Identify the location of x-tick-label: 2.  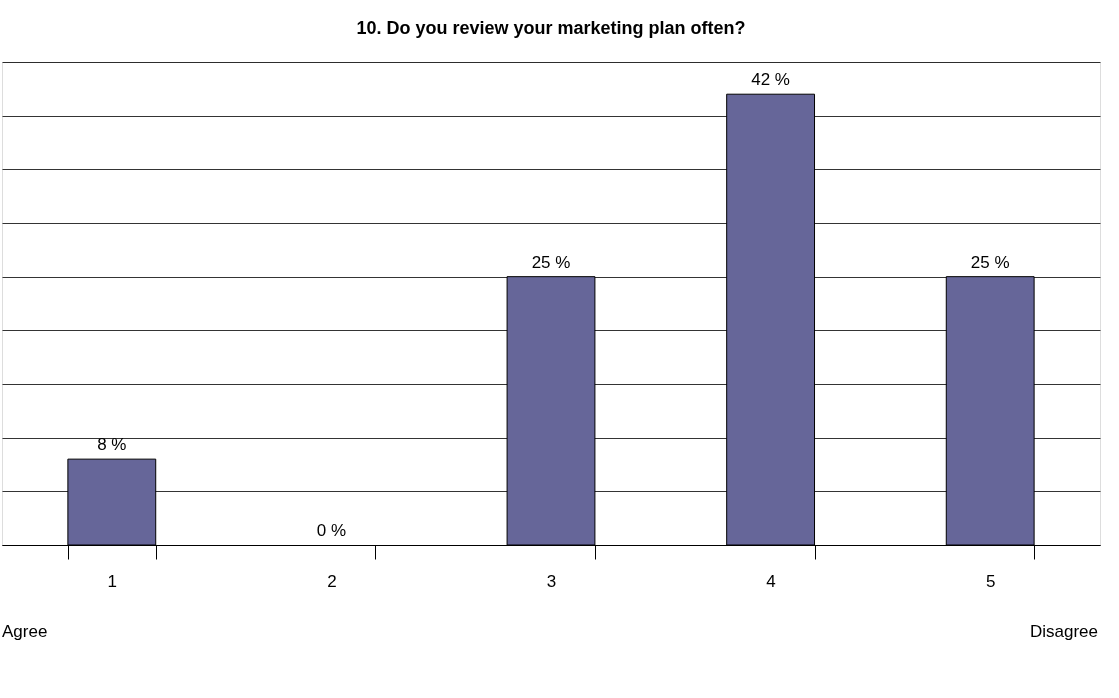
(332, 581).